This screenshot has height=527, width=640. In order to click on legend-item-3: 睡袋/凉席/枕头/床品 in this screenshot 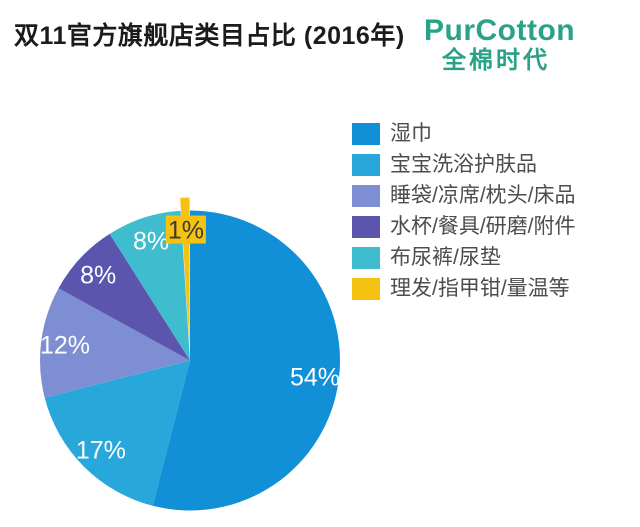, I will do `click(464, 196)`.